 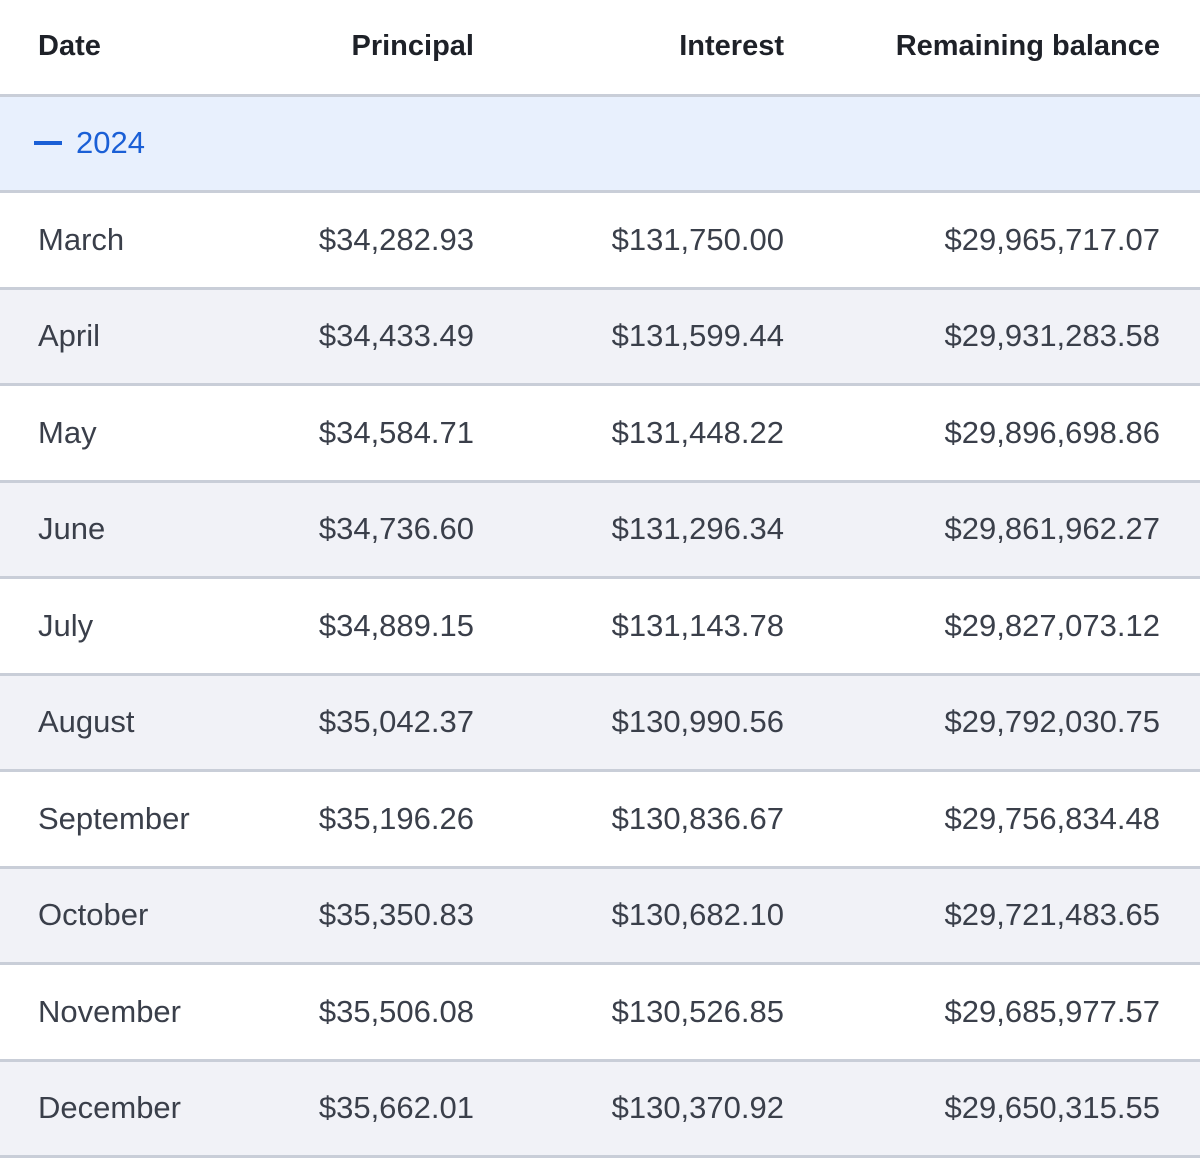 I want to click on amount-cell: $29,965,717.07, so click(x=1052, y=239).